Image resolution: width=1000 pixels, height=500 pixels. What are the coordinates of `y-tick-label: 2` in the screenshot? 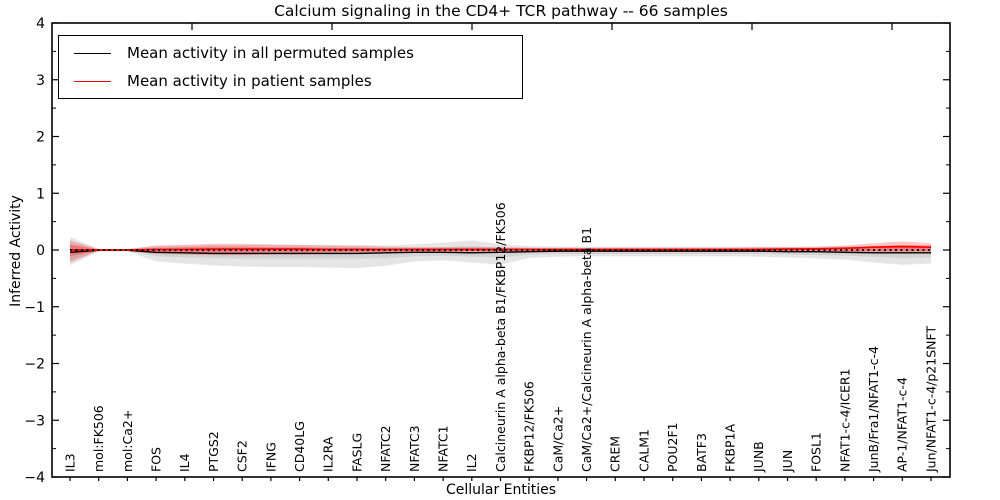 It's located at (40, 138).